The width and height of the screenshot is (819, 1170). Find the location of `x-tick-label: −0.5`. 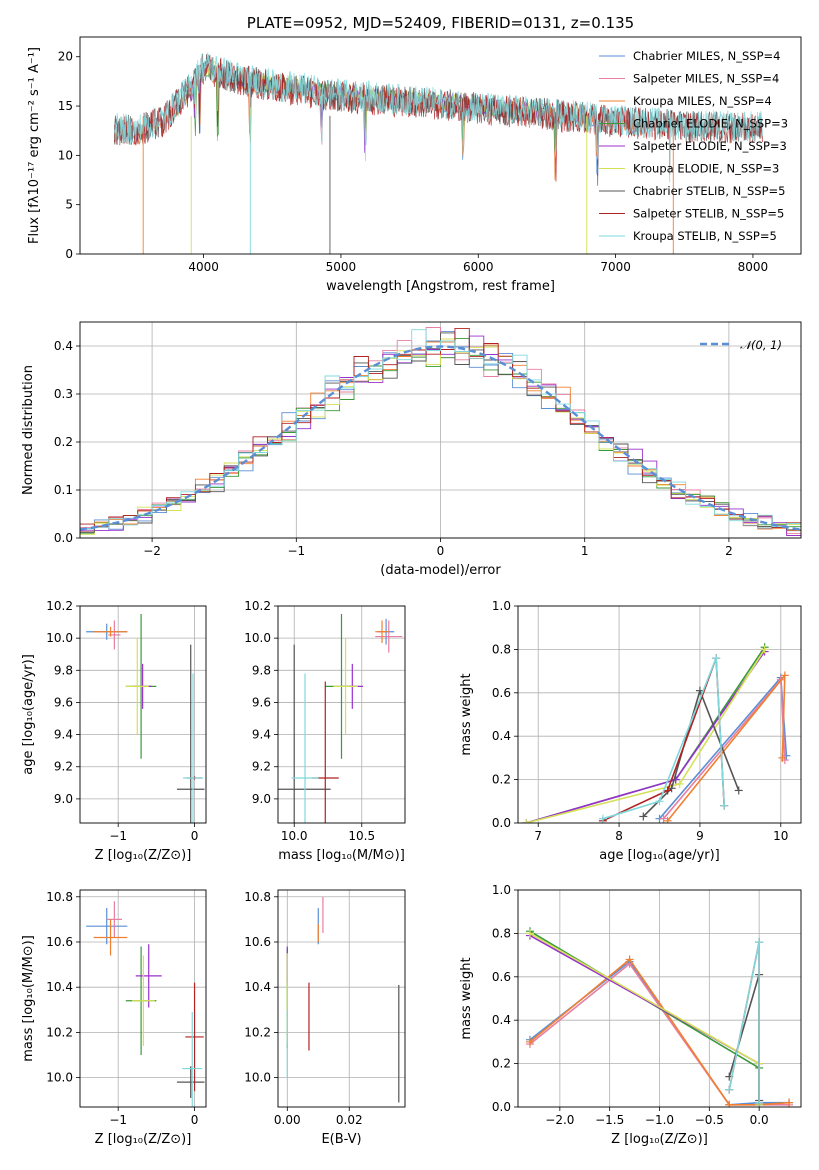

x-tick-label: −0.5 is located at coordinates (709, 1120).